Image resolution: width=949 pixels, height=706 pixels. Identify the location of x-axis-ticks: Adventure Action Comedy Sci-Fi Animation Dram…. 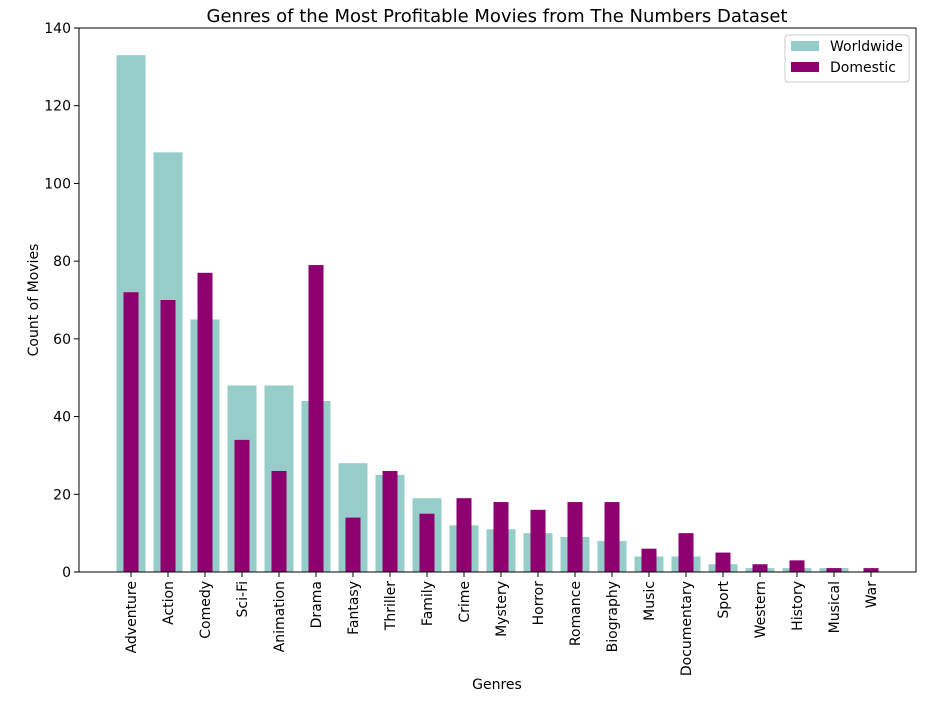
(502, 624).